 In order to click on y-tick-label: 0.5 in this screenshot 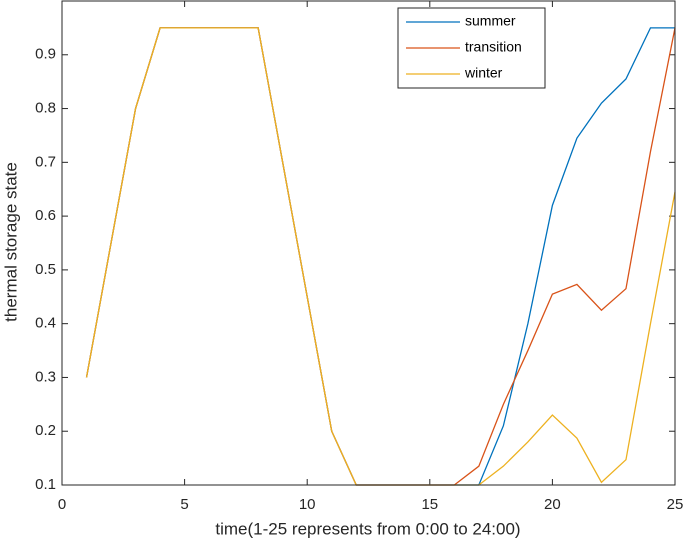, I will do `click(45, 269)`.